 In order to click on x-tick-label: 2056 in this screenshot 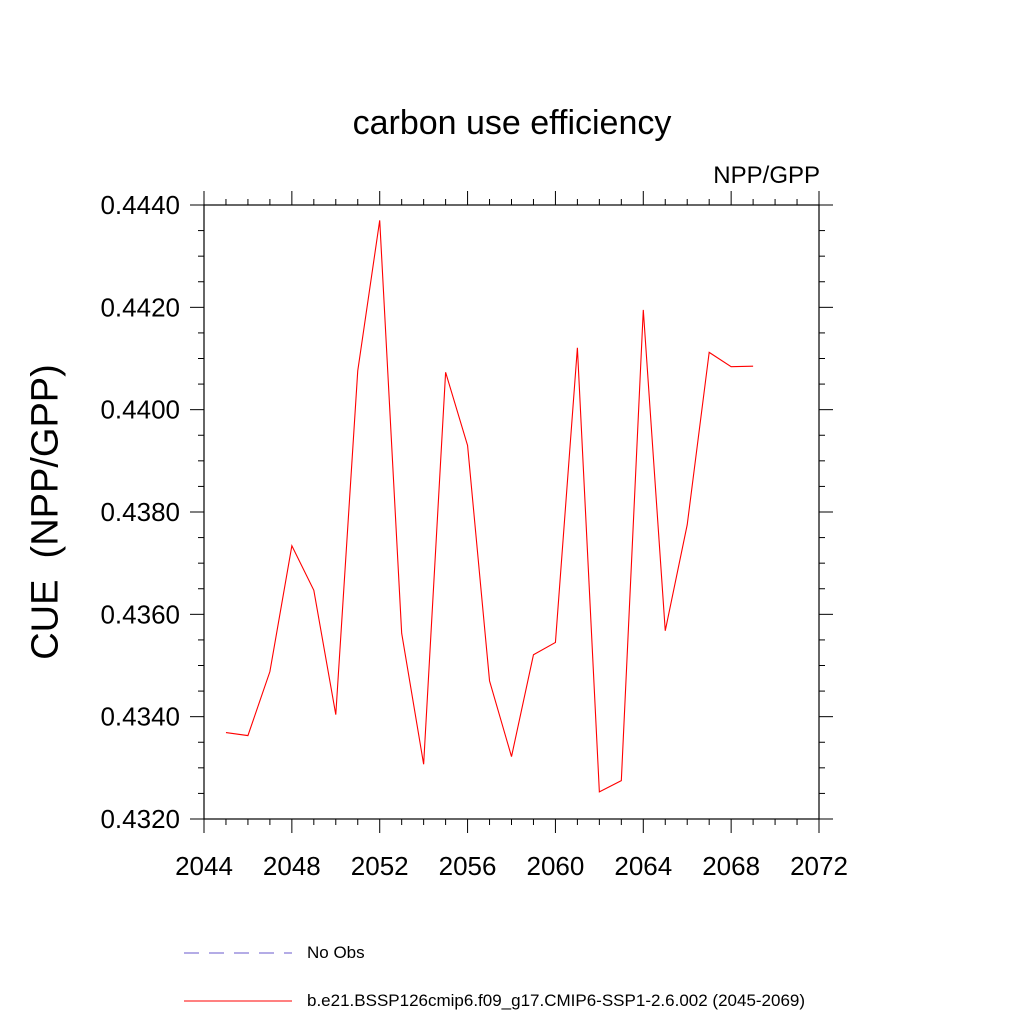, I will do `click(468, 866)`.